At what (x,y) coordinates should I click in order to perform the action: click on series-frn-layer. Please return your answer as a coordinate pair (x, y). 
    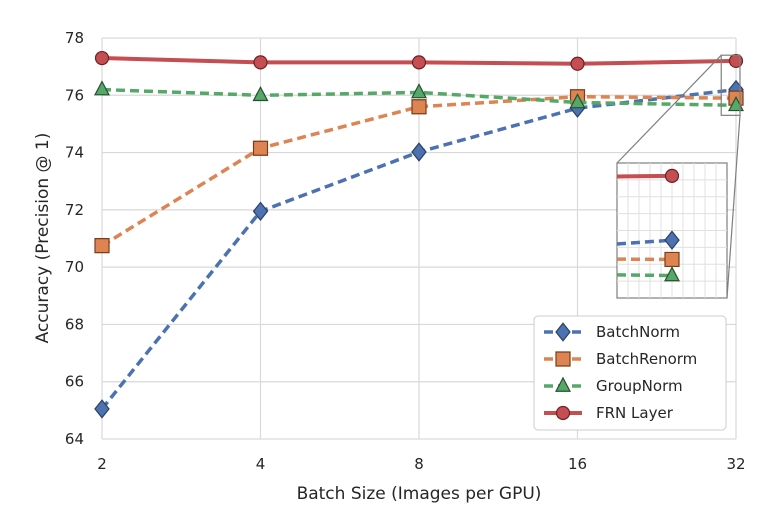
    Looking at the image, I should click on (419, 60).